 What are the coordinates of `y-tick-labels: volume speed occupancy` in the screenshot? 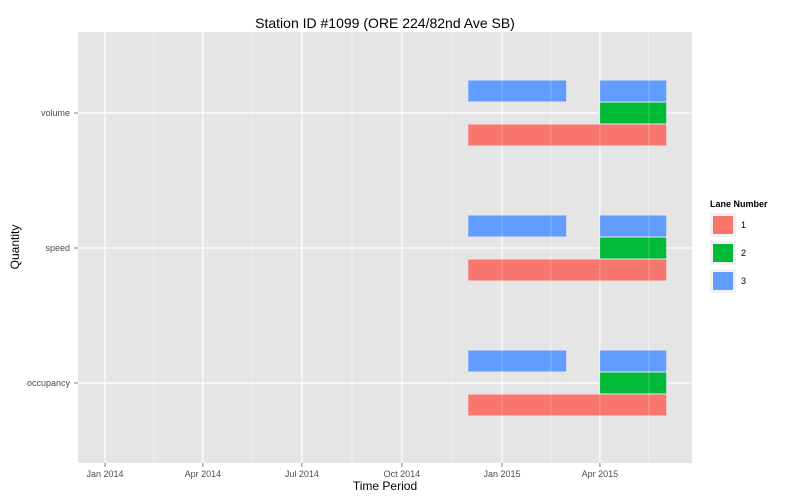 It's located at (52, 248).